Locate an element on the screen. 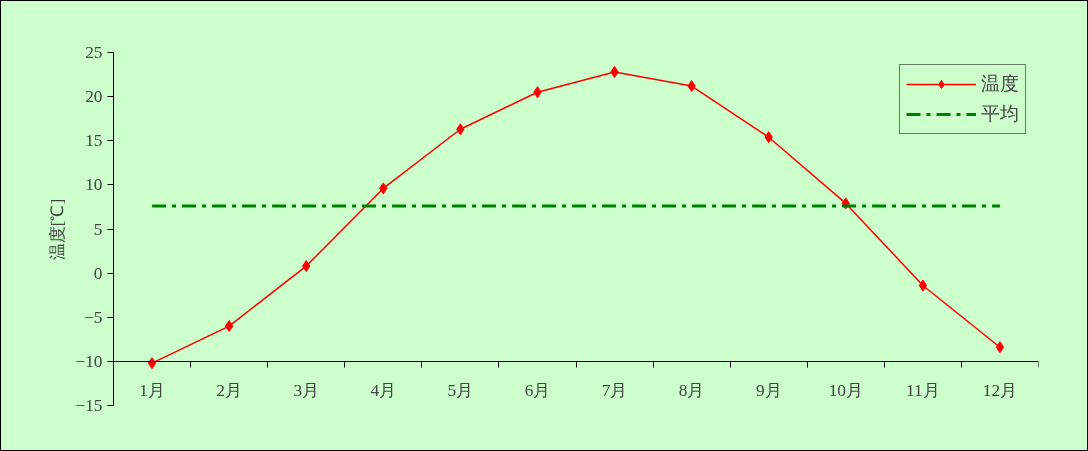 This screenshot has width=1088, height=451. y-tick-label: −10 is located at coordinates (89, 361).